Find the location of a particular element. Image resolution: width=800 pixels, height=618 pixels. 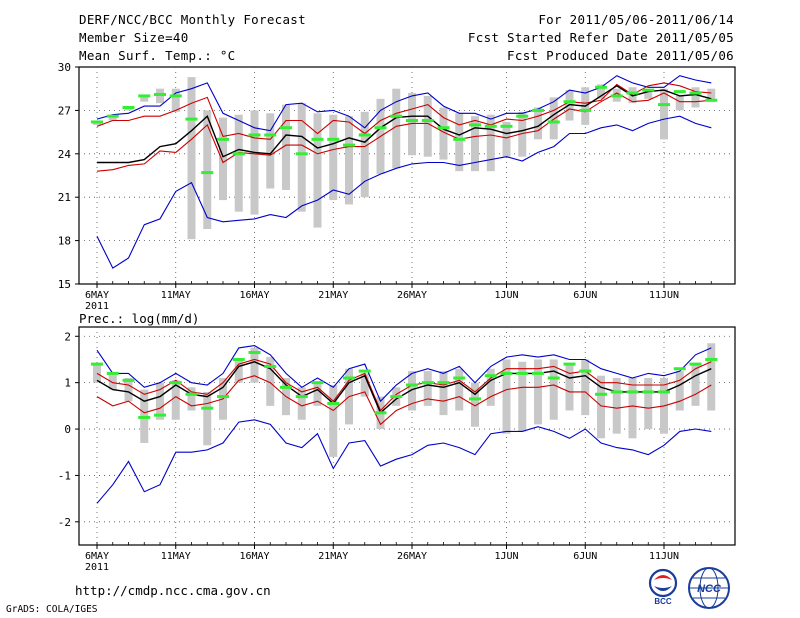

panel1-xtick-label: 16MAY is located at coordinates (254, 295).